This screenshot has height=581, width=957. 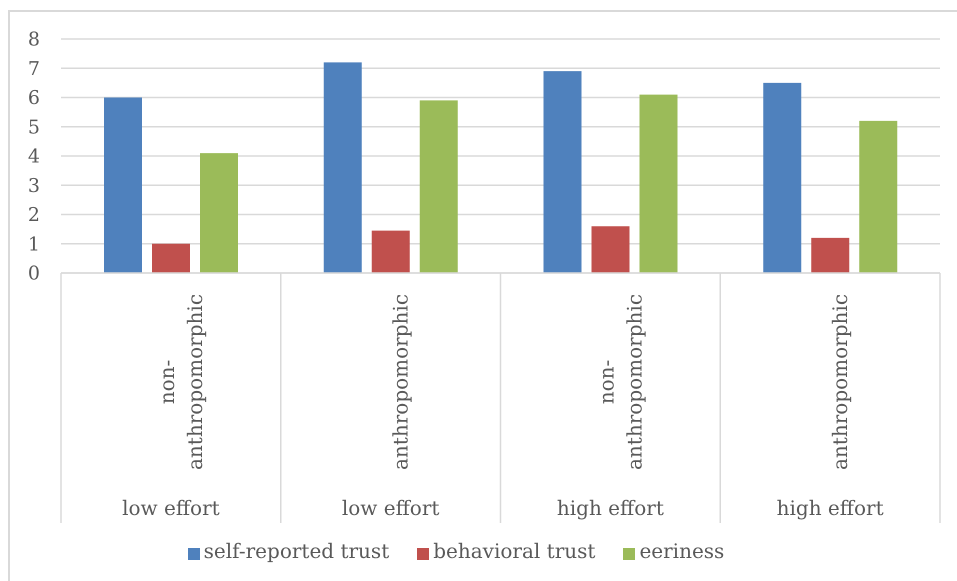 What do you see at coordinates (34, 69) in the screenshot?
I see `y-tick-label: 7` at bounding box center [34, 69].